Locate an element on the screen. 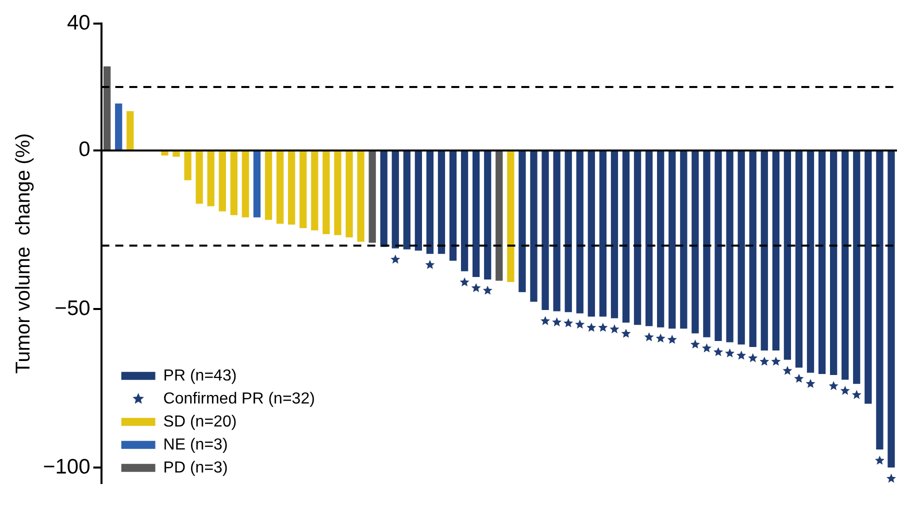 The height and width of the screenshot is (507, 911). y-tick-label: −100 is located at coordinates (66, 466).